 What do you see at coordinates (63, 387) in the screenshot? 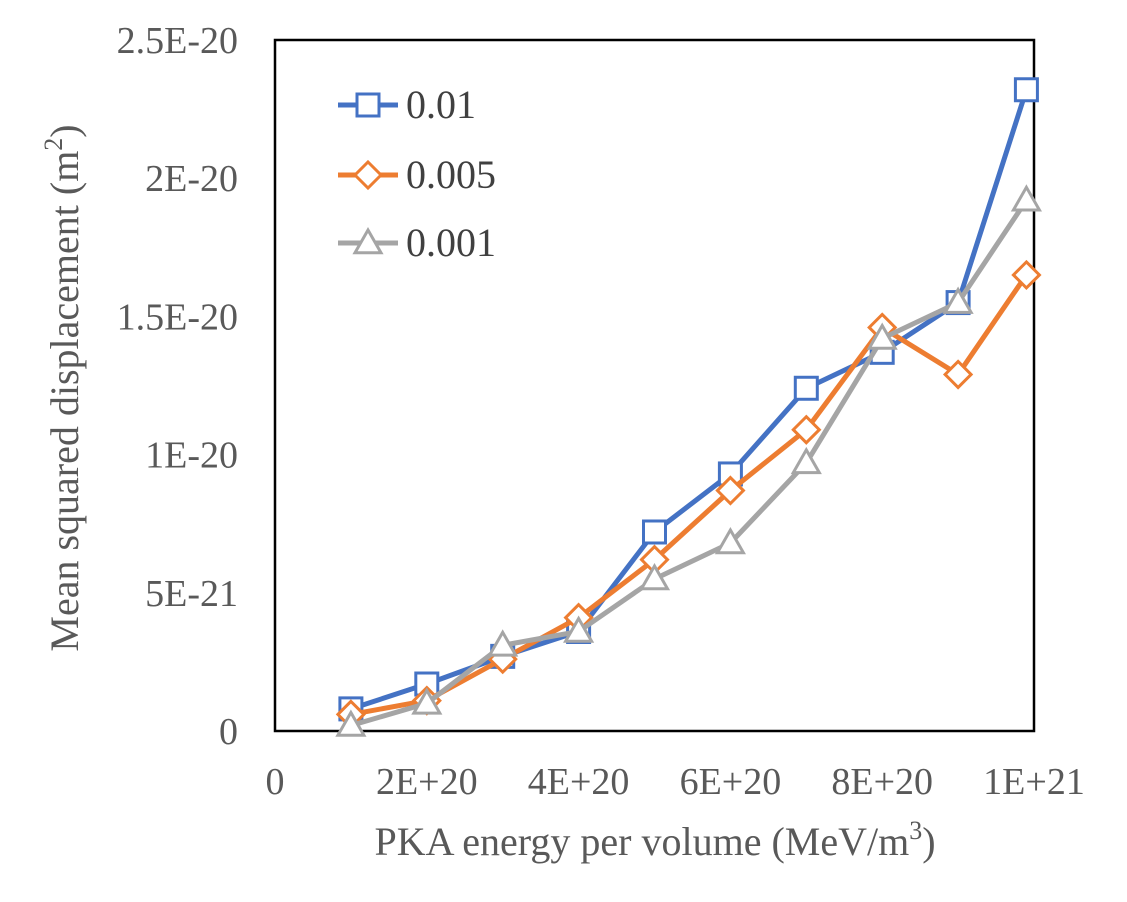
I see `y-axis-title: Mean squared displacement (m2)` at bounding box center [63, 387].